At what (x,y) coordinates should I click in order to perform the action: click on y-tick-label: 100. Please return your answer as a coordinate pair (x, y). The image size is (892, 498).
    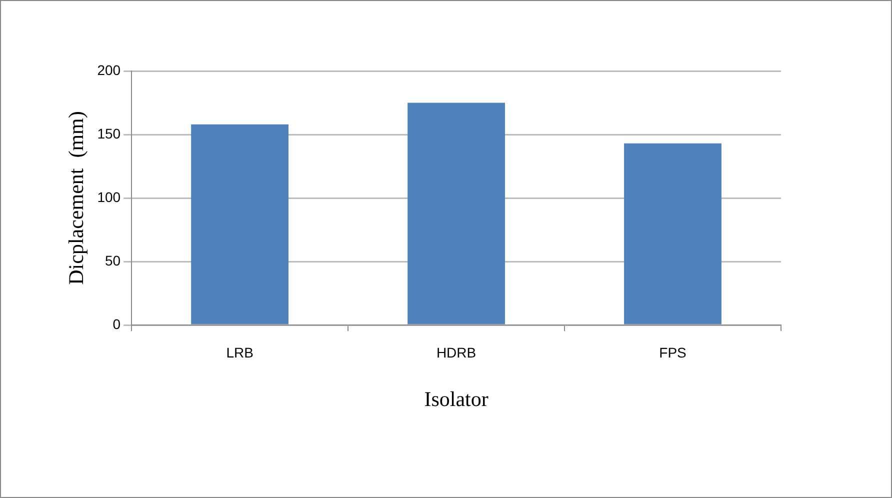
    Looking at the image, I should click on (109, 196).